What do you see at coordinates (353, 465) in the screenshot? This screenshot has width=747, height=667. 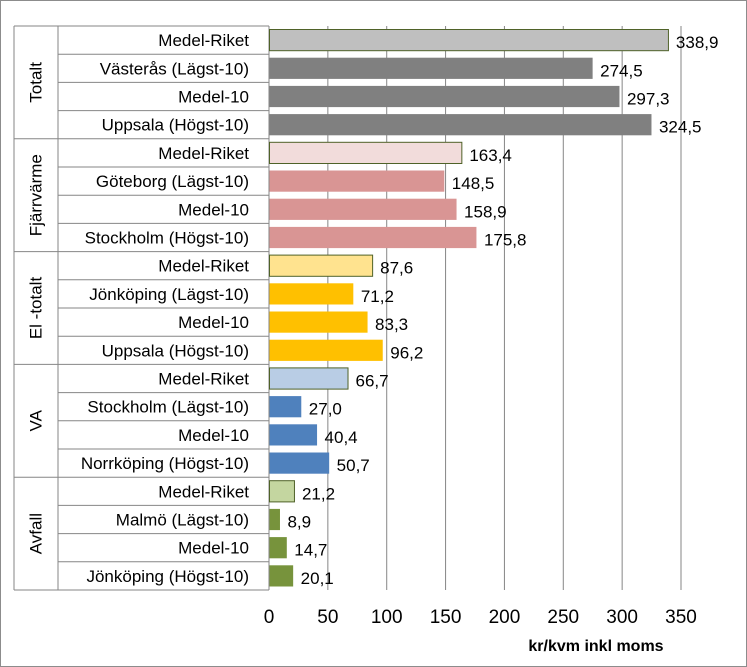 I see `data-label: 50,7` at bounding box center [353, 465].